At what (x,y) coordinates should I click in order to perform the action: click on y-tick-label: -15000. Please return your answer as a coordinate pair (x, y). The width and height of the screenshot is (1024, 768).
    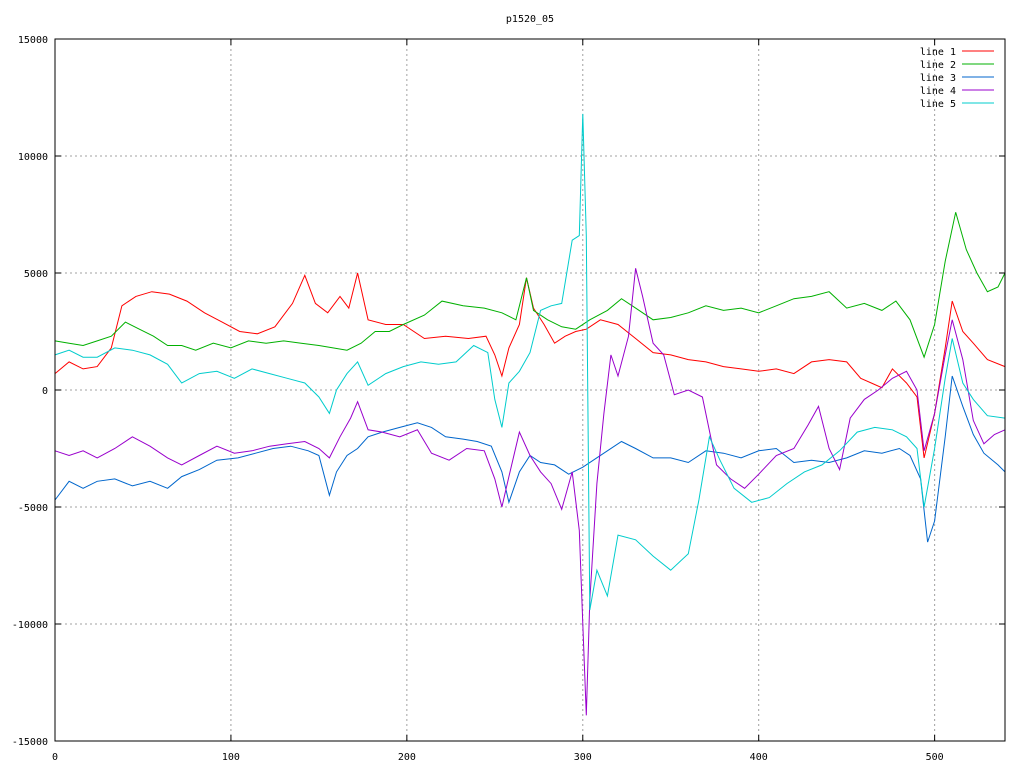
    Looking at the image, I should click on (30, 742).